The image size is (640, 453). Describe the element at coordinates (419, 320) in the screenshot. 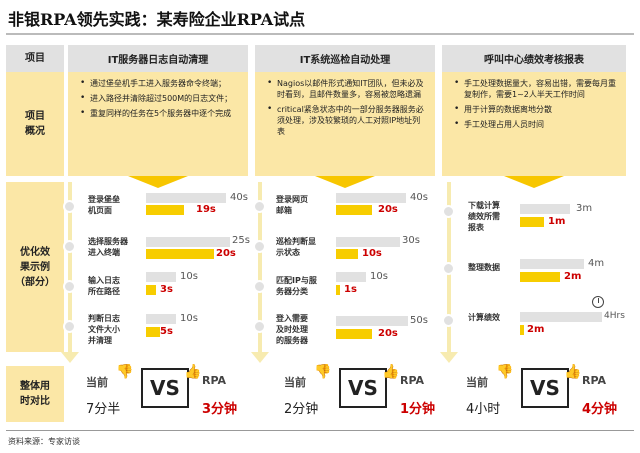

I see `before-value: 50s` at that location.